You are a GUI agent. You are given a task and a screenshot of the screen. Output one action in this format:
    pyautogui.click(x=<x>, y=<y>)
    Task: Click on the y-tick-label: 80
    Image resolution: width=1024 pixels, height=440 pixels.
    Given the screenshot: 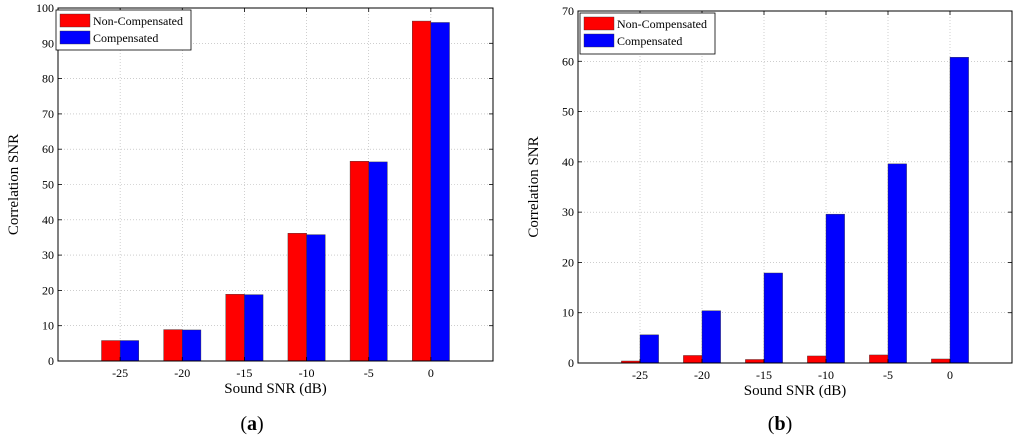 What is the action you would take?
    pyautogui.click(x=48, y=79)
    